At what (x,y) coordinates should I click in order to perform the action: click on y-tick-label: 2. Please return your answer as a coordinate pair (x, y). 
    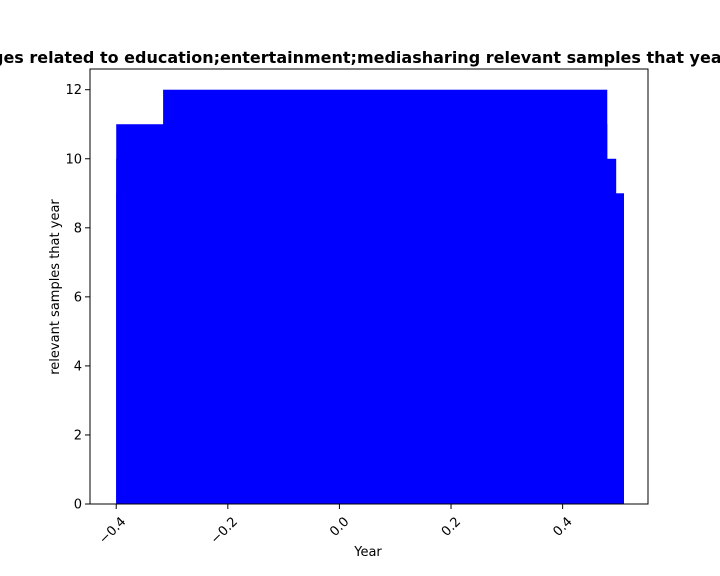
    Looking at the image, I should click on (78, 435).